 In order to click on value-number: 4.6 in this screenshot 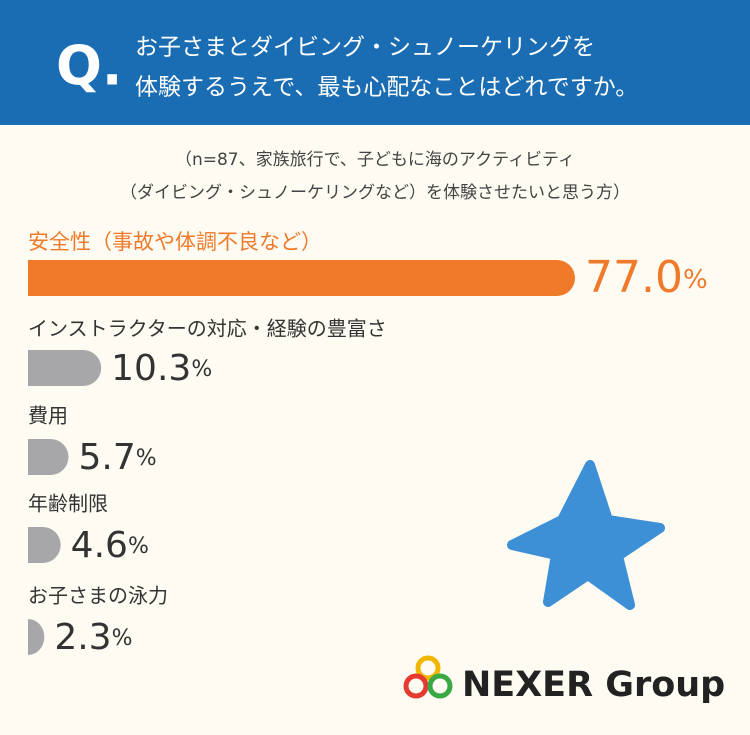, I will do `click(99, 545)`.